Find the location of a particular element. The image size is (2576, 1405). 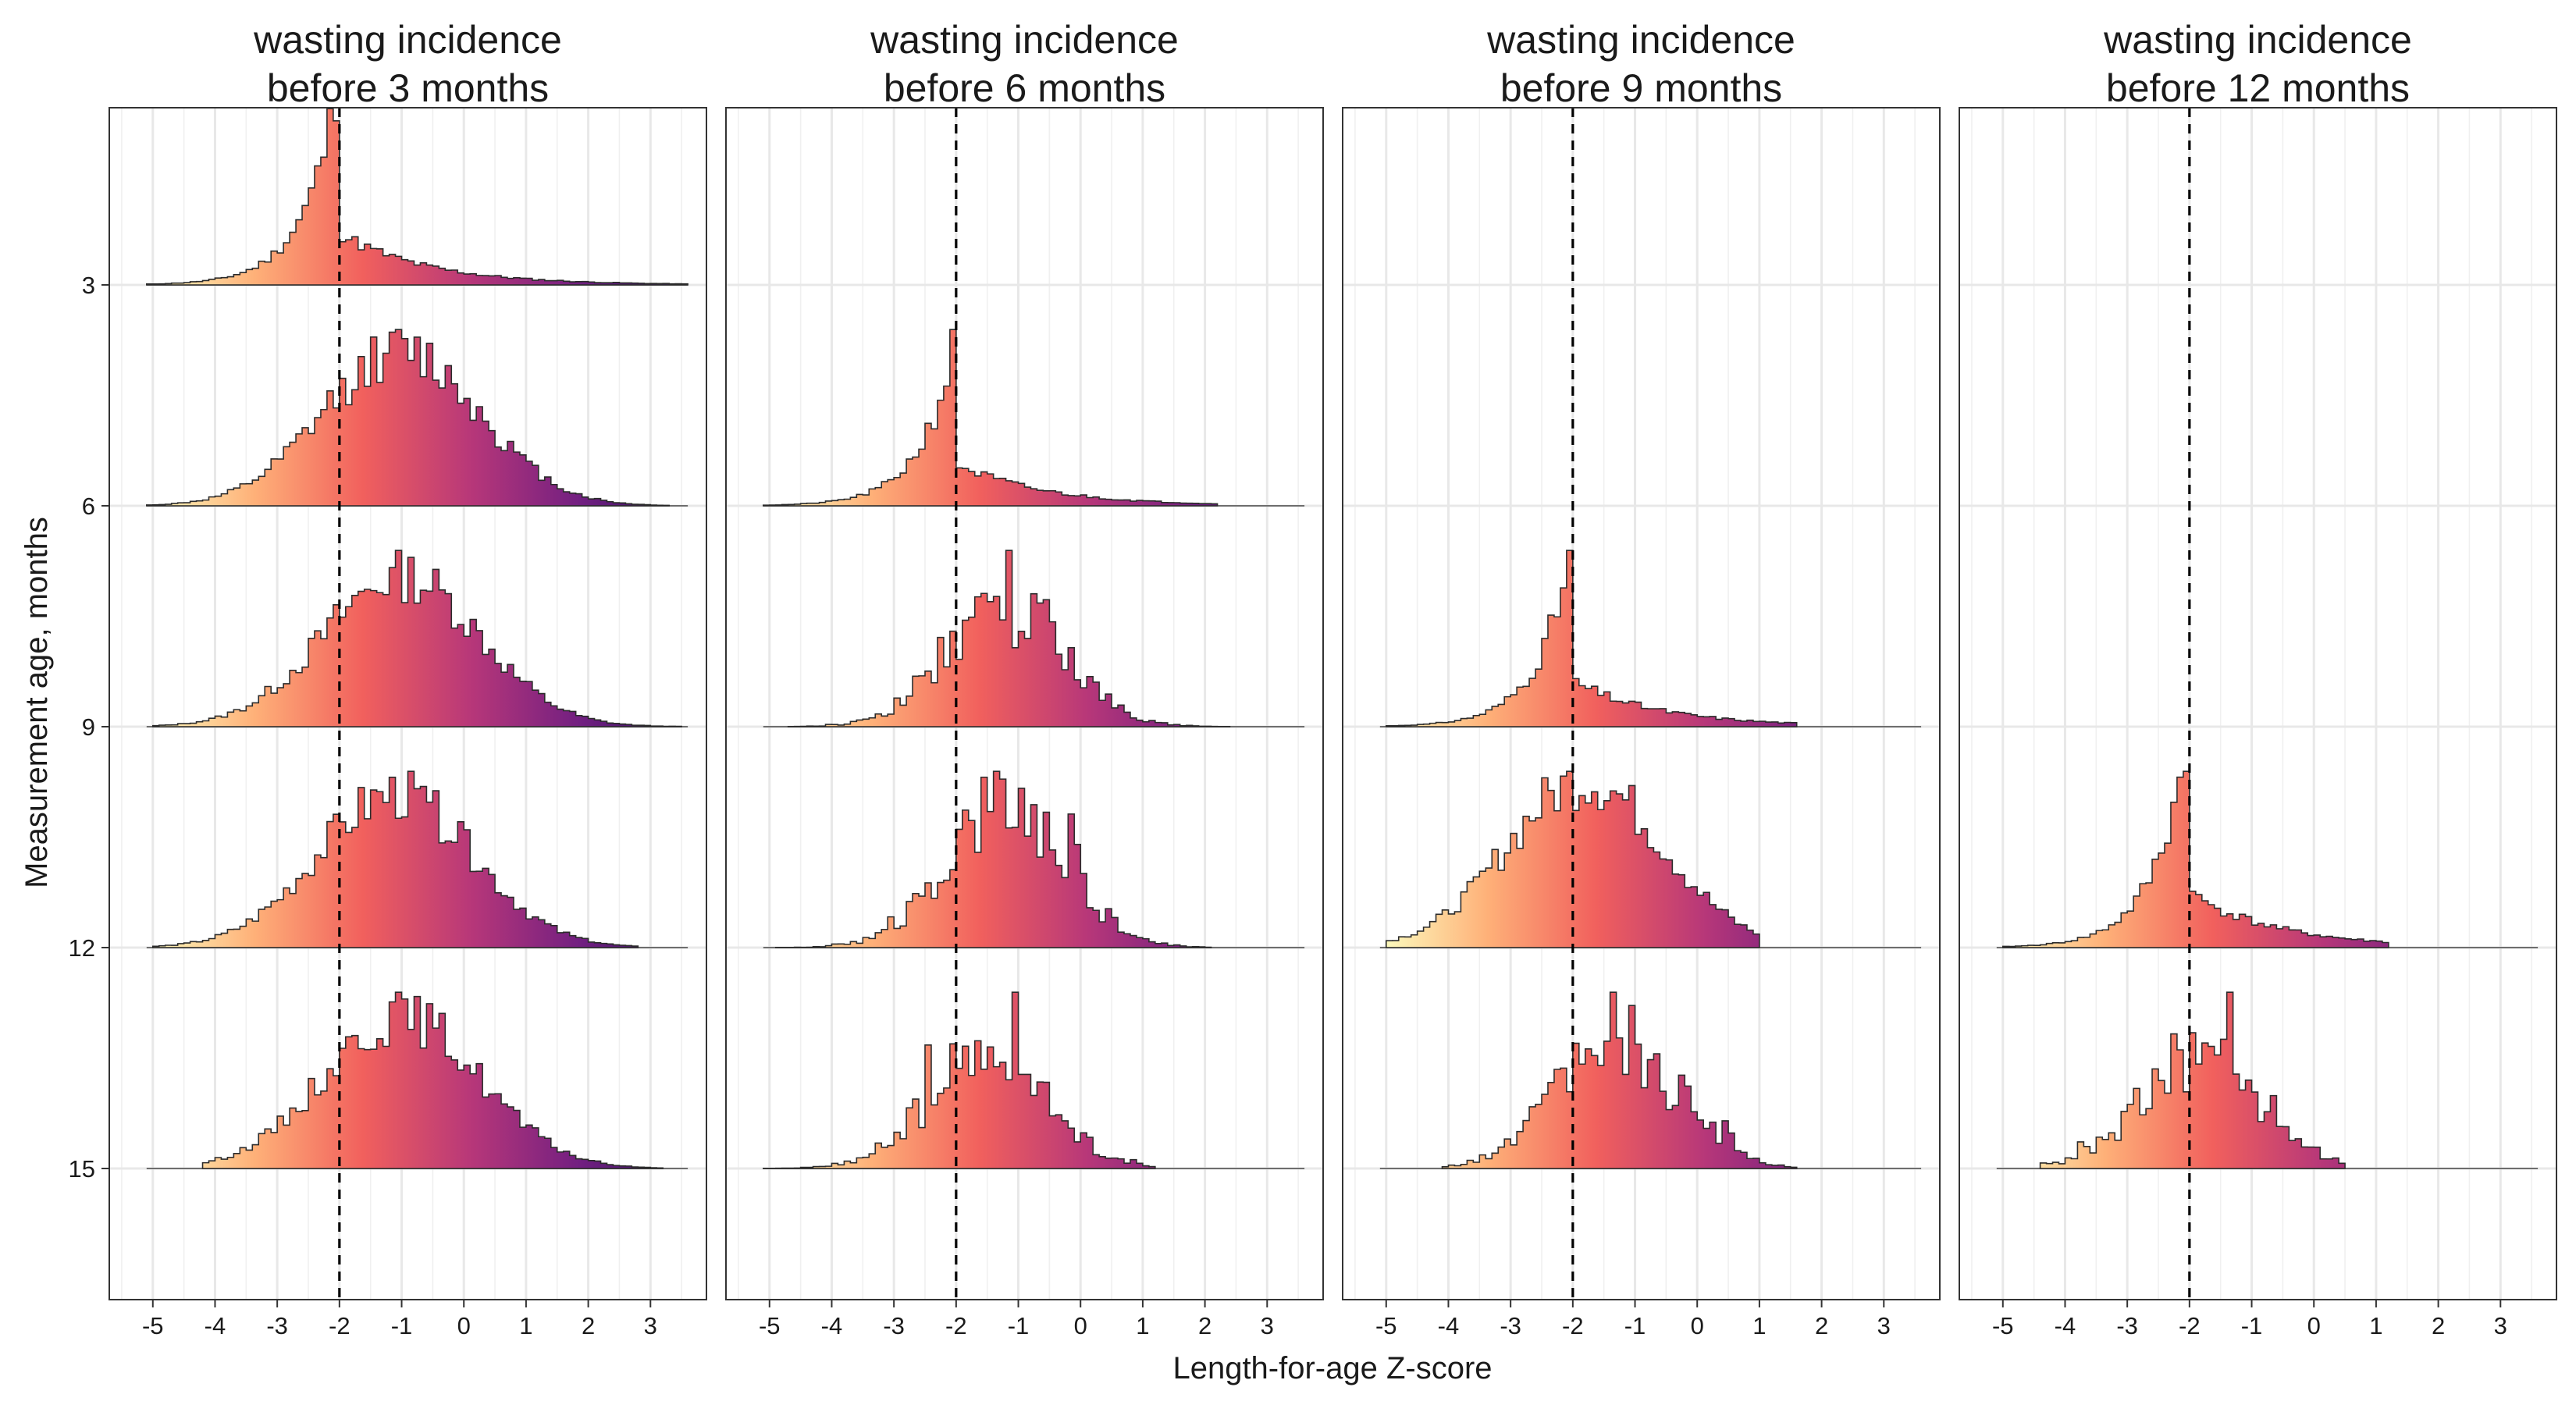

y-axis: 3 6 9 12 15 is located at coordinates (89, 727).